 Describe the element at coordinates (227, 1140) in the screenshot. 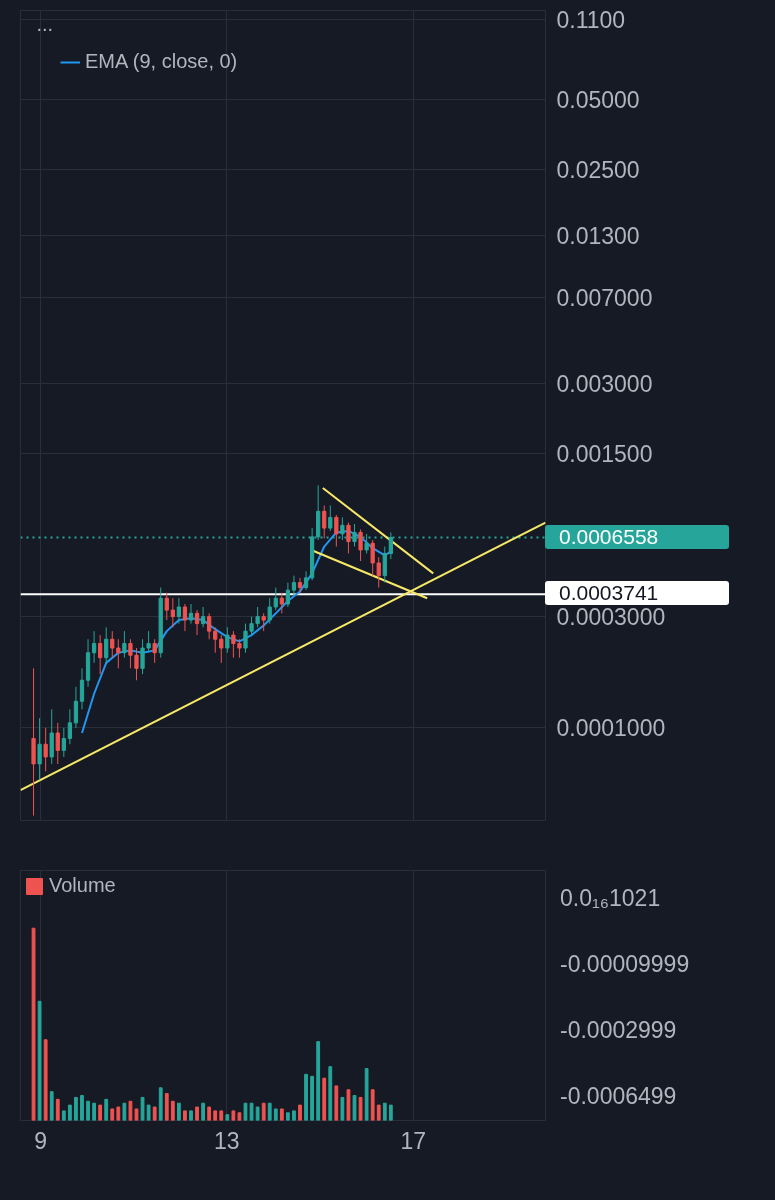

I see `x-tick-label: 13` at that location.